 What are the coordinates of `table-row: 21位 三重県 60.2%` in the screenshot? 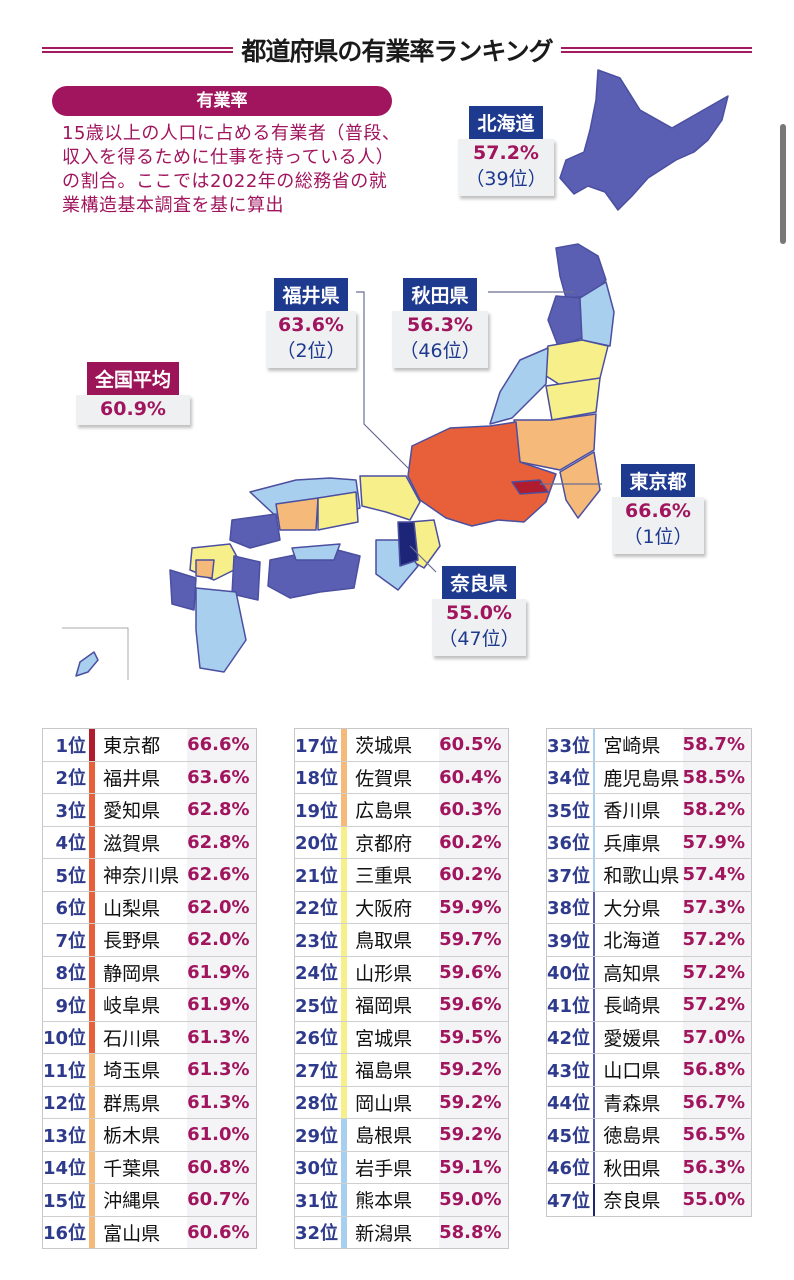 It's located at (401, 875).